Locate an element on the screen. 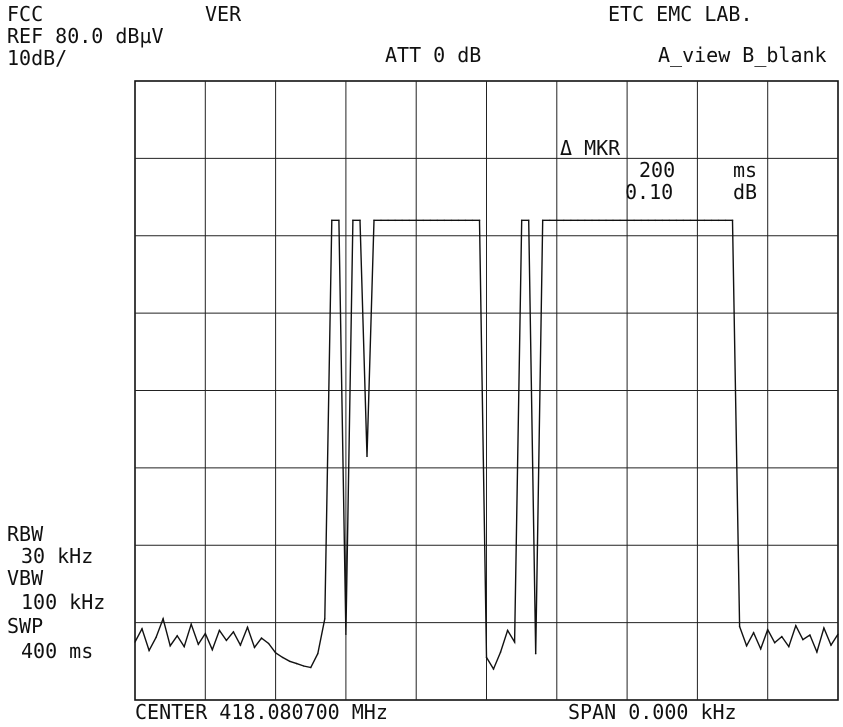 This screenshot has width=843, height=727. swp-label: SWP is located at coordinates (25, 626).